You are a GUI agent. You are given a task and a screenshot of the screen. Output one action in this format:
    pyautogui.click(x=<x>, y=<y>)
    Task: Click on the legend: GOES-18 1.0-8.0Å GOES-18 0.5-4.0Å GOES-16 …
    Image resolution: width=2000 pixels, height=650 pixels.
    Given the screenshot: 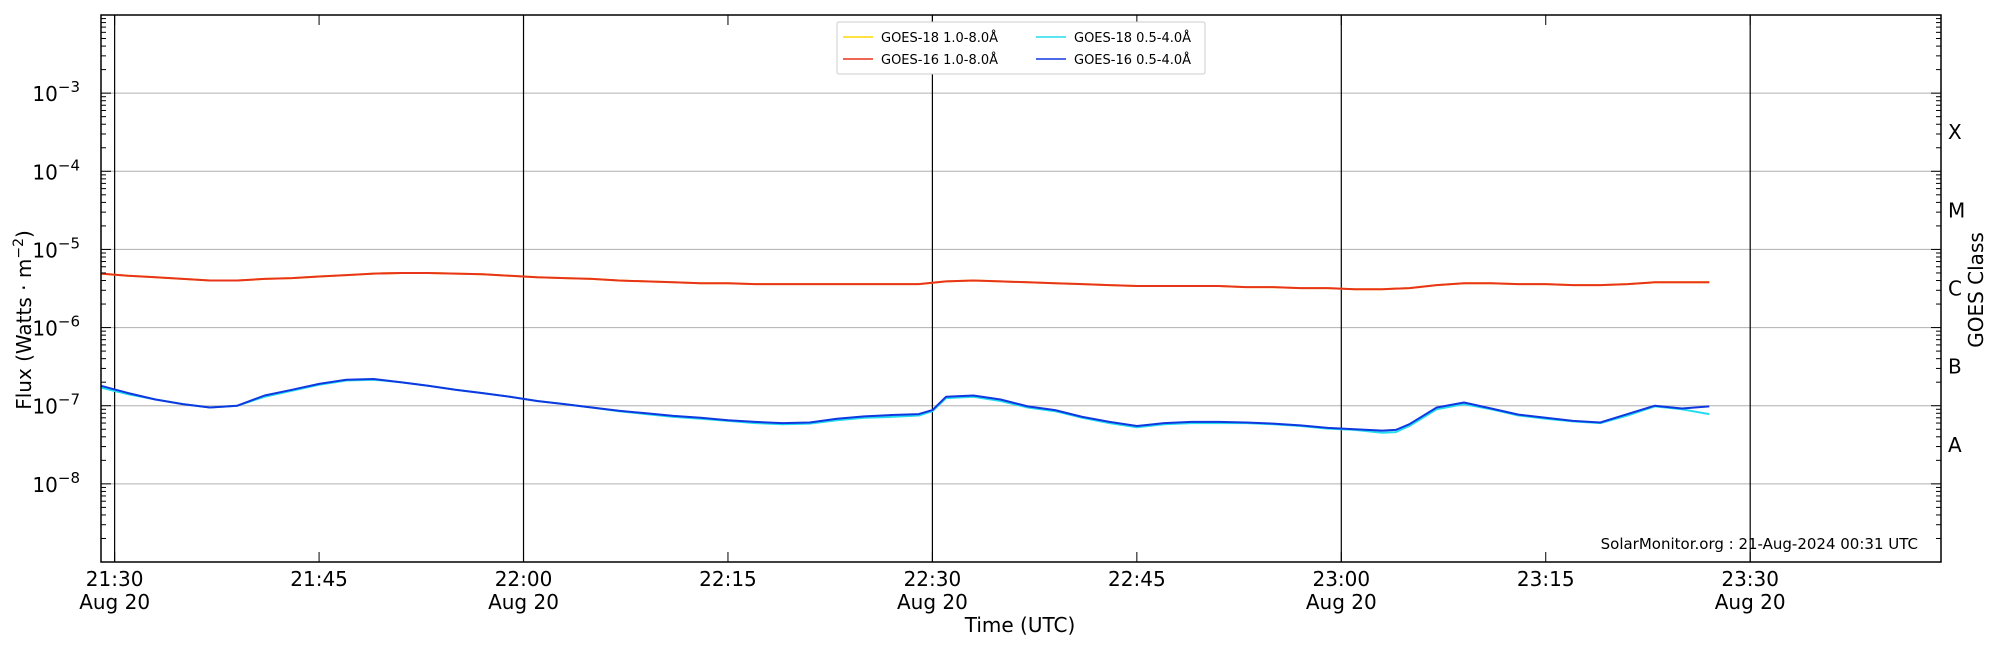 What is the action you would take?
    pyautogui.click(x=1021, y=48)
    